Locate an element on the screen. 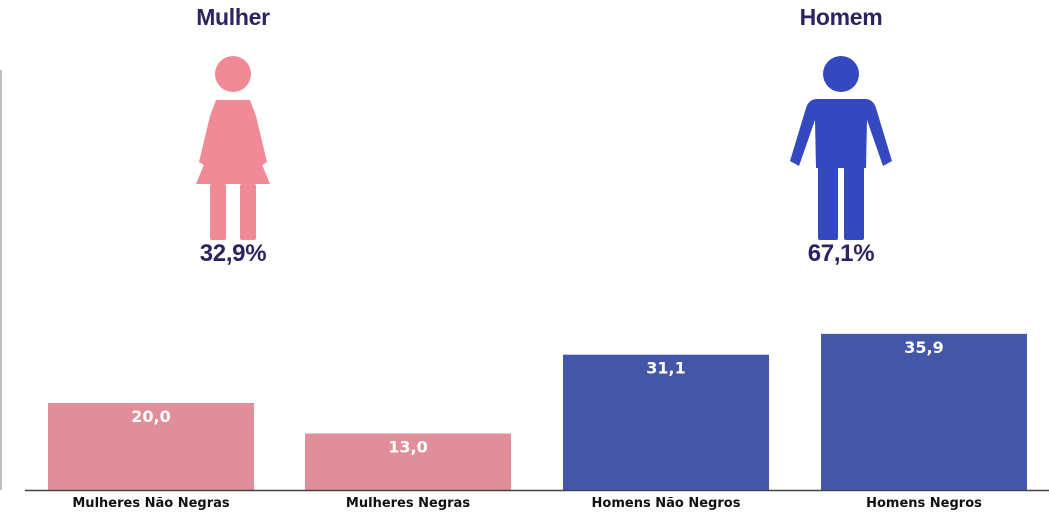 This screenshot has height=515, width=1049. category-label: Homens Negros is located at coordinates (924, 503).